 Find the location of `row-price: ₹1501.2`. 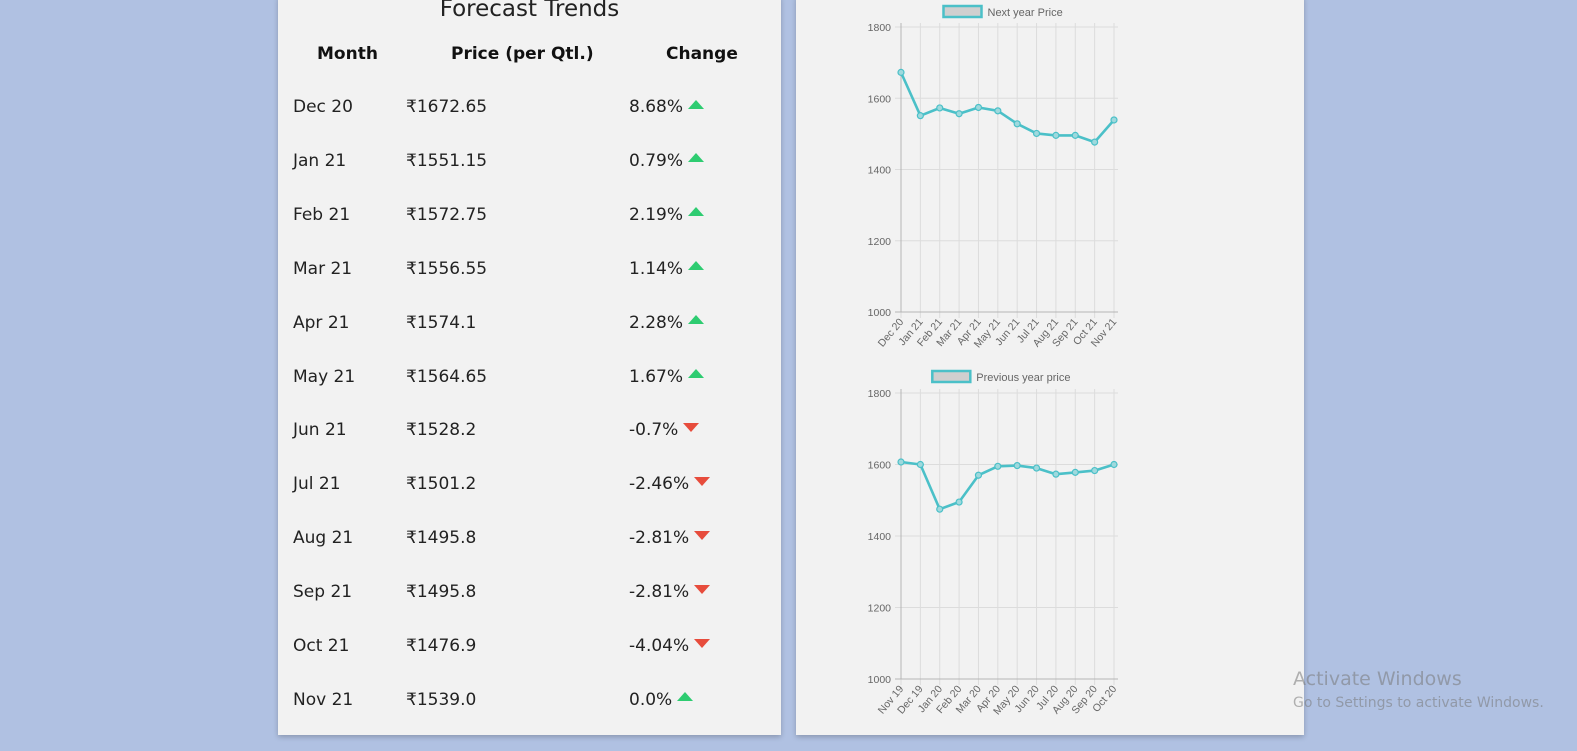

row-price: ₹1501.2 is located at coordinates (441, 484).